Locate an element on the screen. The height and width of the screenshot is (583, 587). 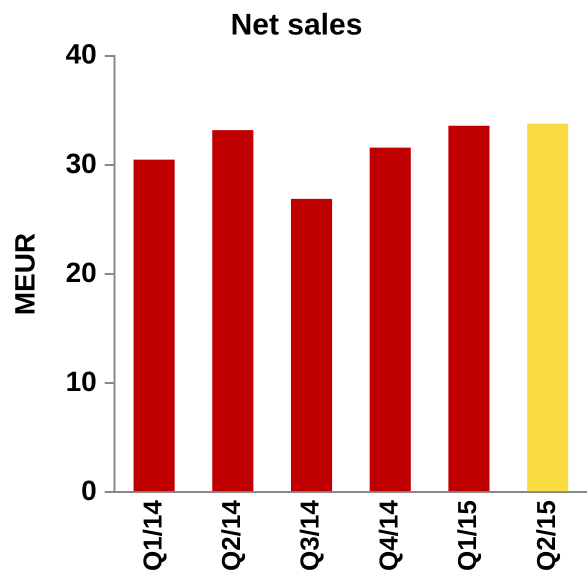
y-axis-title: MEUR is located at coordinates (25, 274).